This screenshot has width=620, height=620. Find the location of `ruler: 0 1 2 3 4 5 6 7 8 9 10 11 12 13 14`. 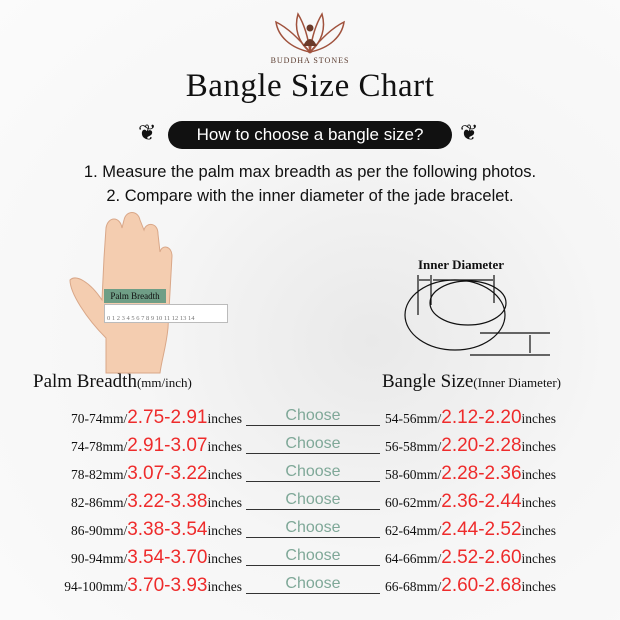

ruler: 0 1 2 3 4 5 6 7 8 9 10 11 12 13 14 is located at coordinates (166, 313).